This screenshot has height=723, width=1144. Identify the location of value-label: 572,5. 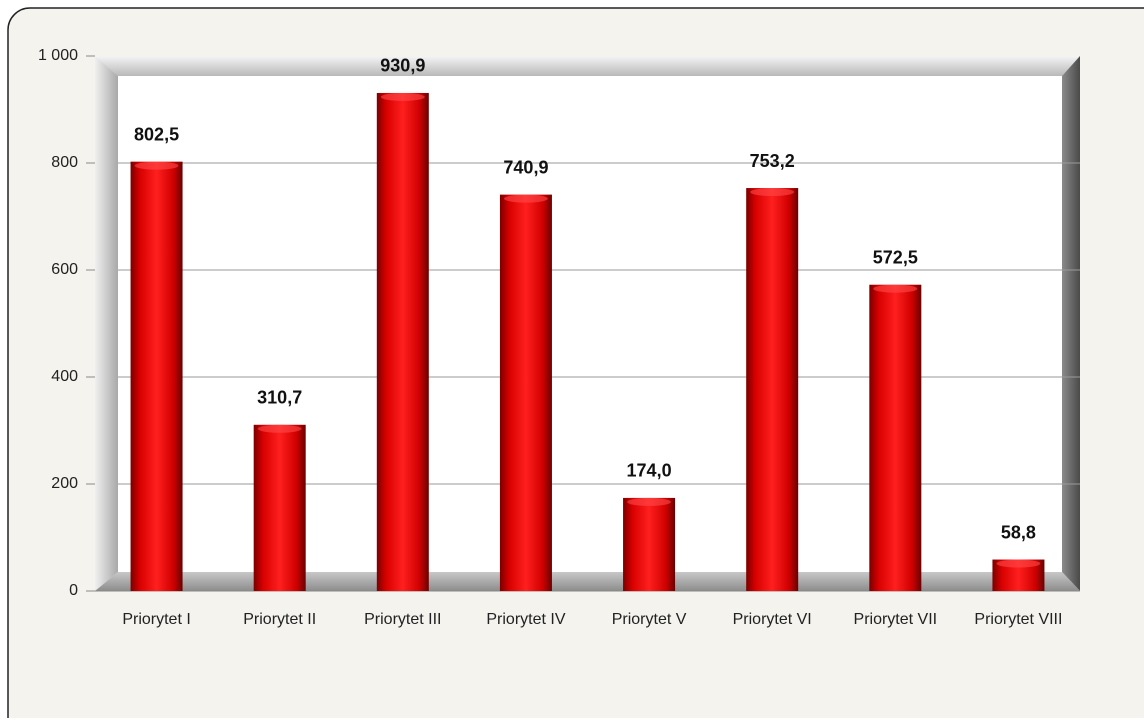
(895, 257).